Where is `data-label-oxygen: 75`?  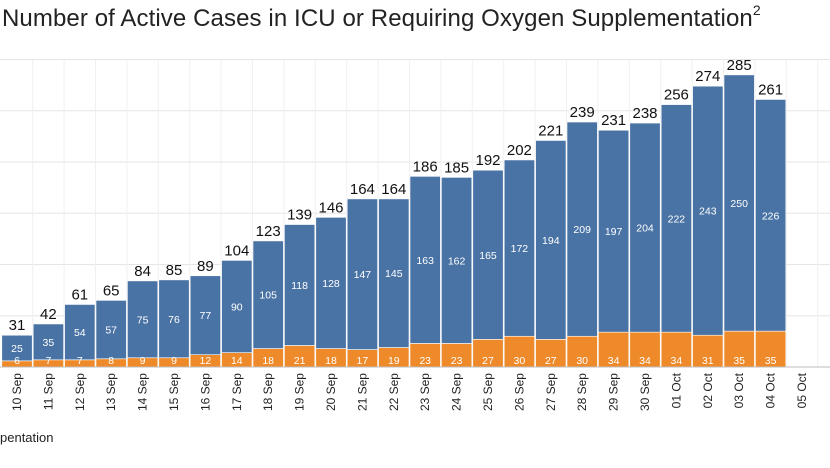
data-label-oxygen: 75 is located at coordinates (143, 320).